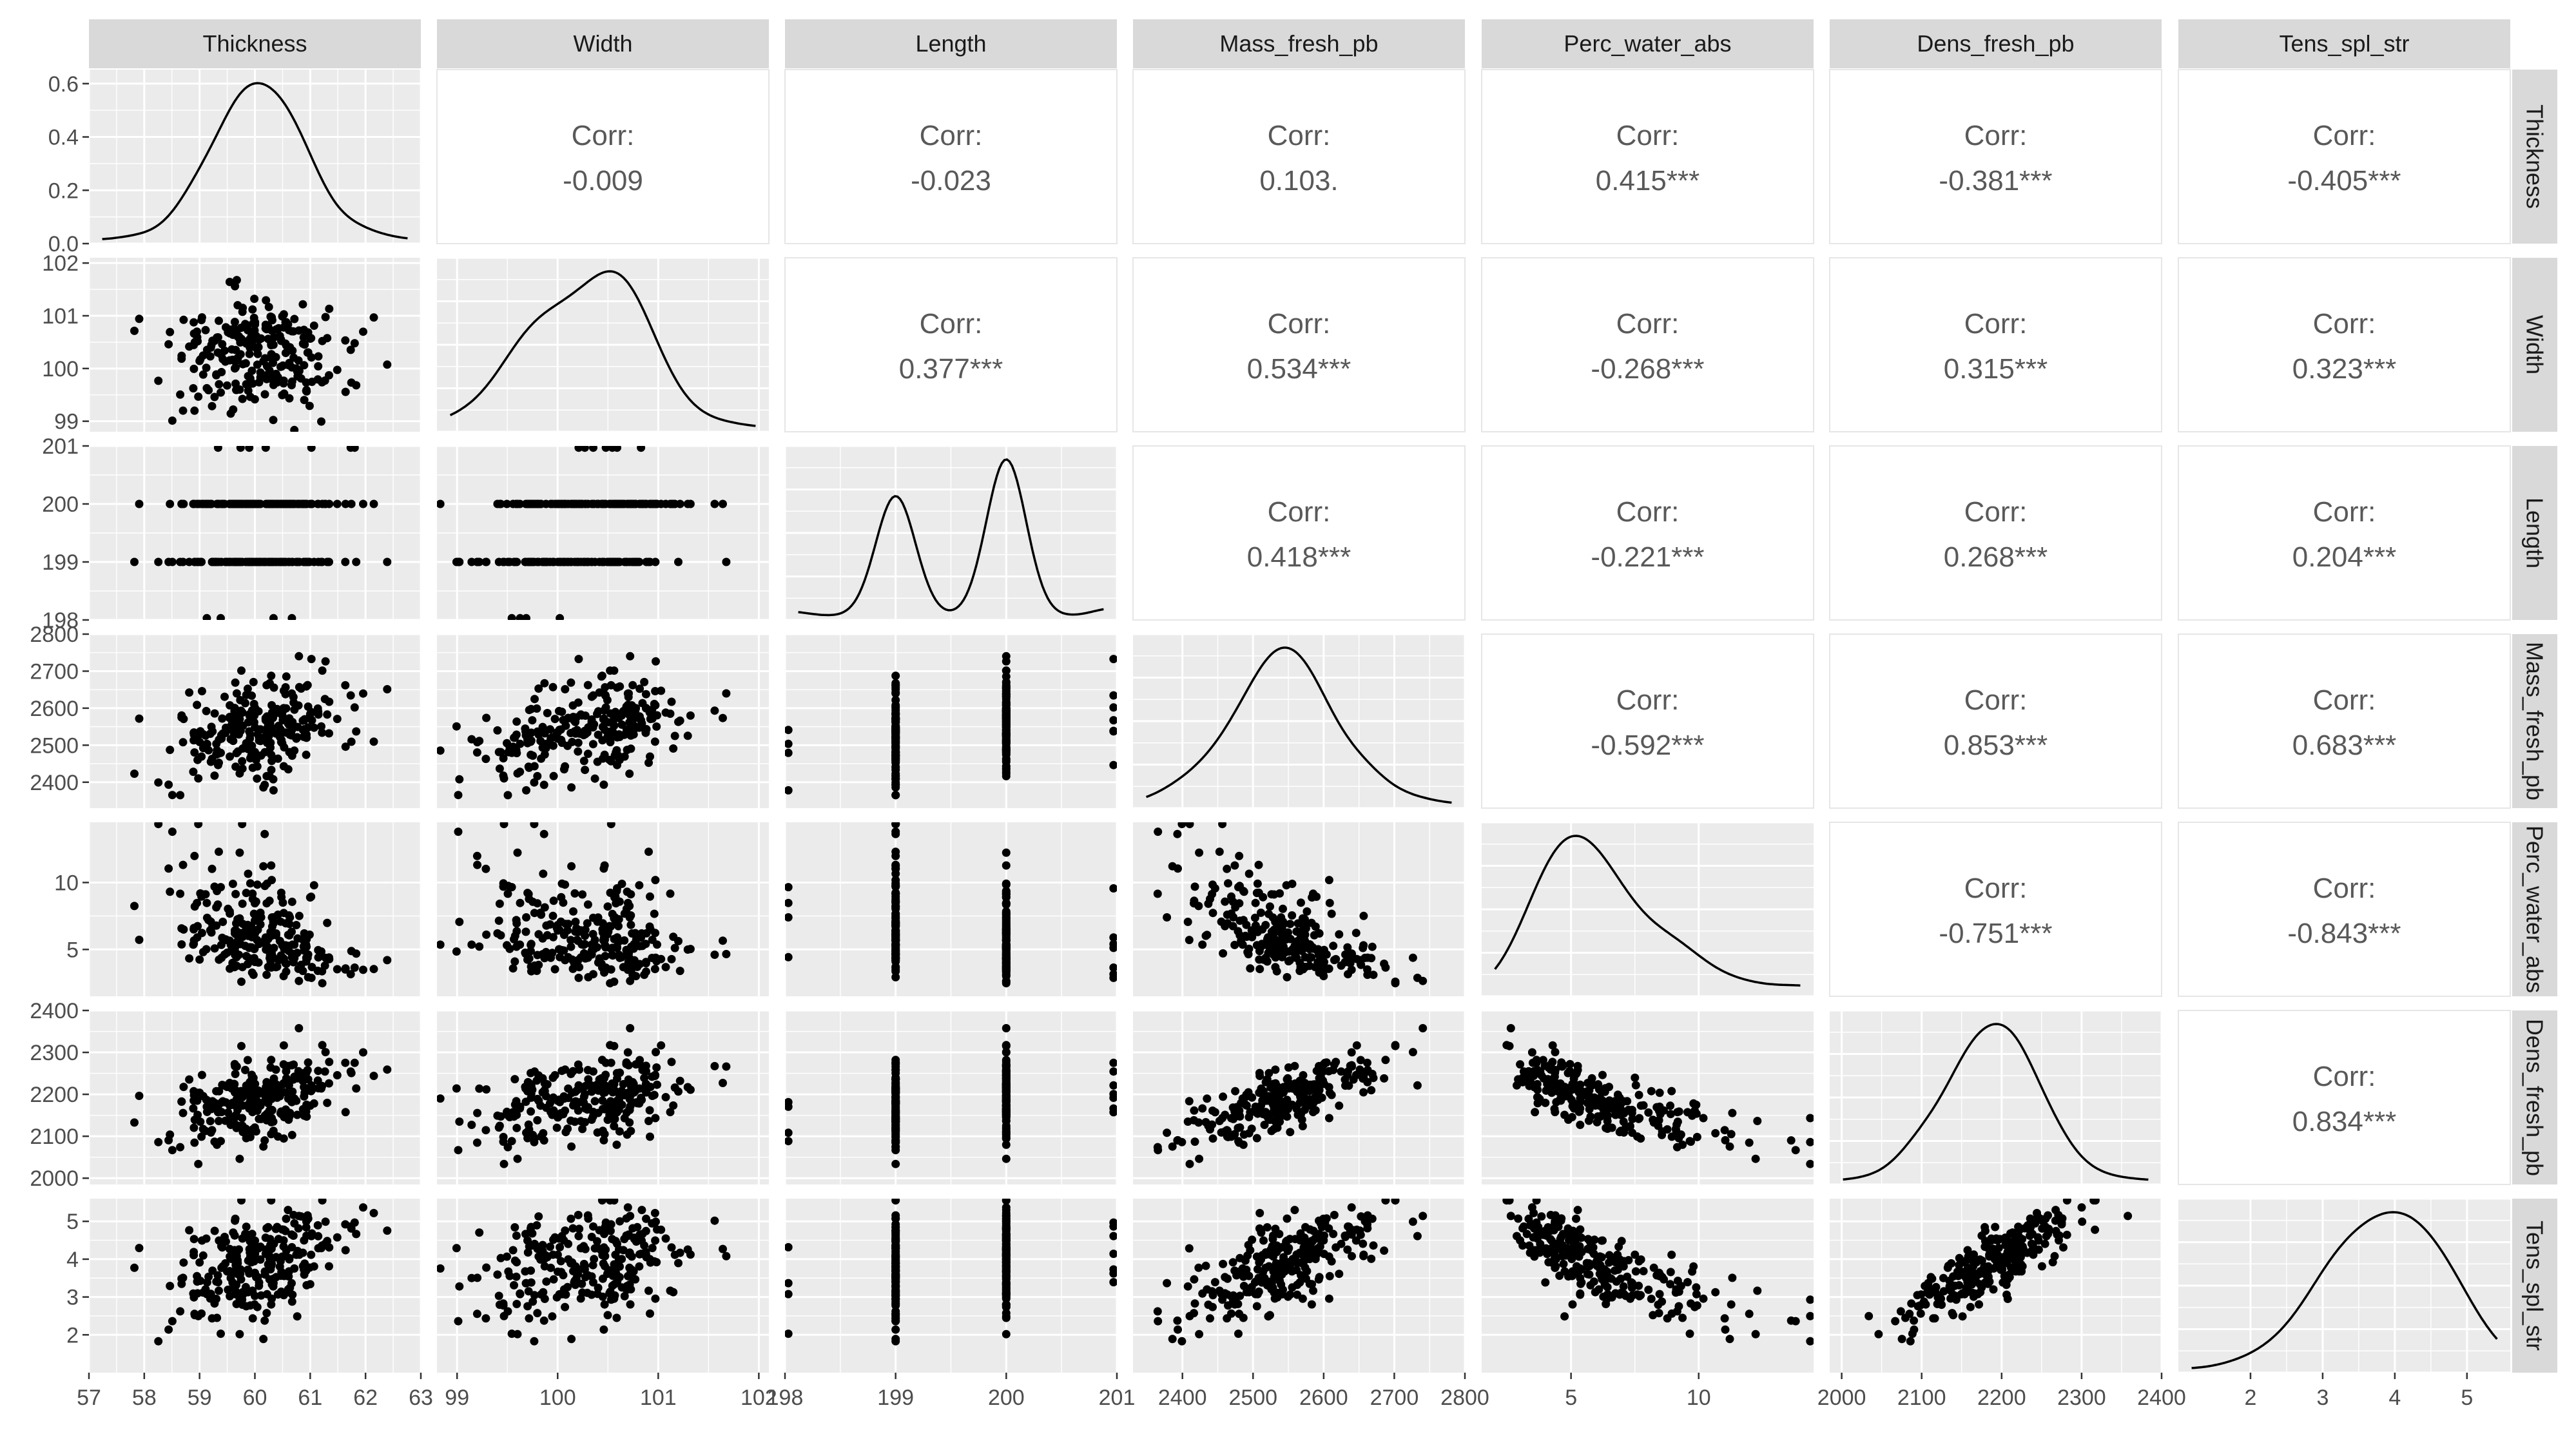  Describe the element at coordinates (2535, 533) in the screenshot. I see `row-strip-label: Length` at that location.